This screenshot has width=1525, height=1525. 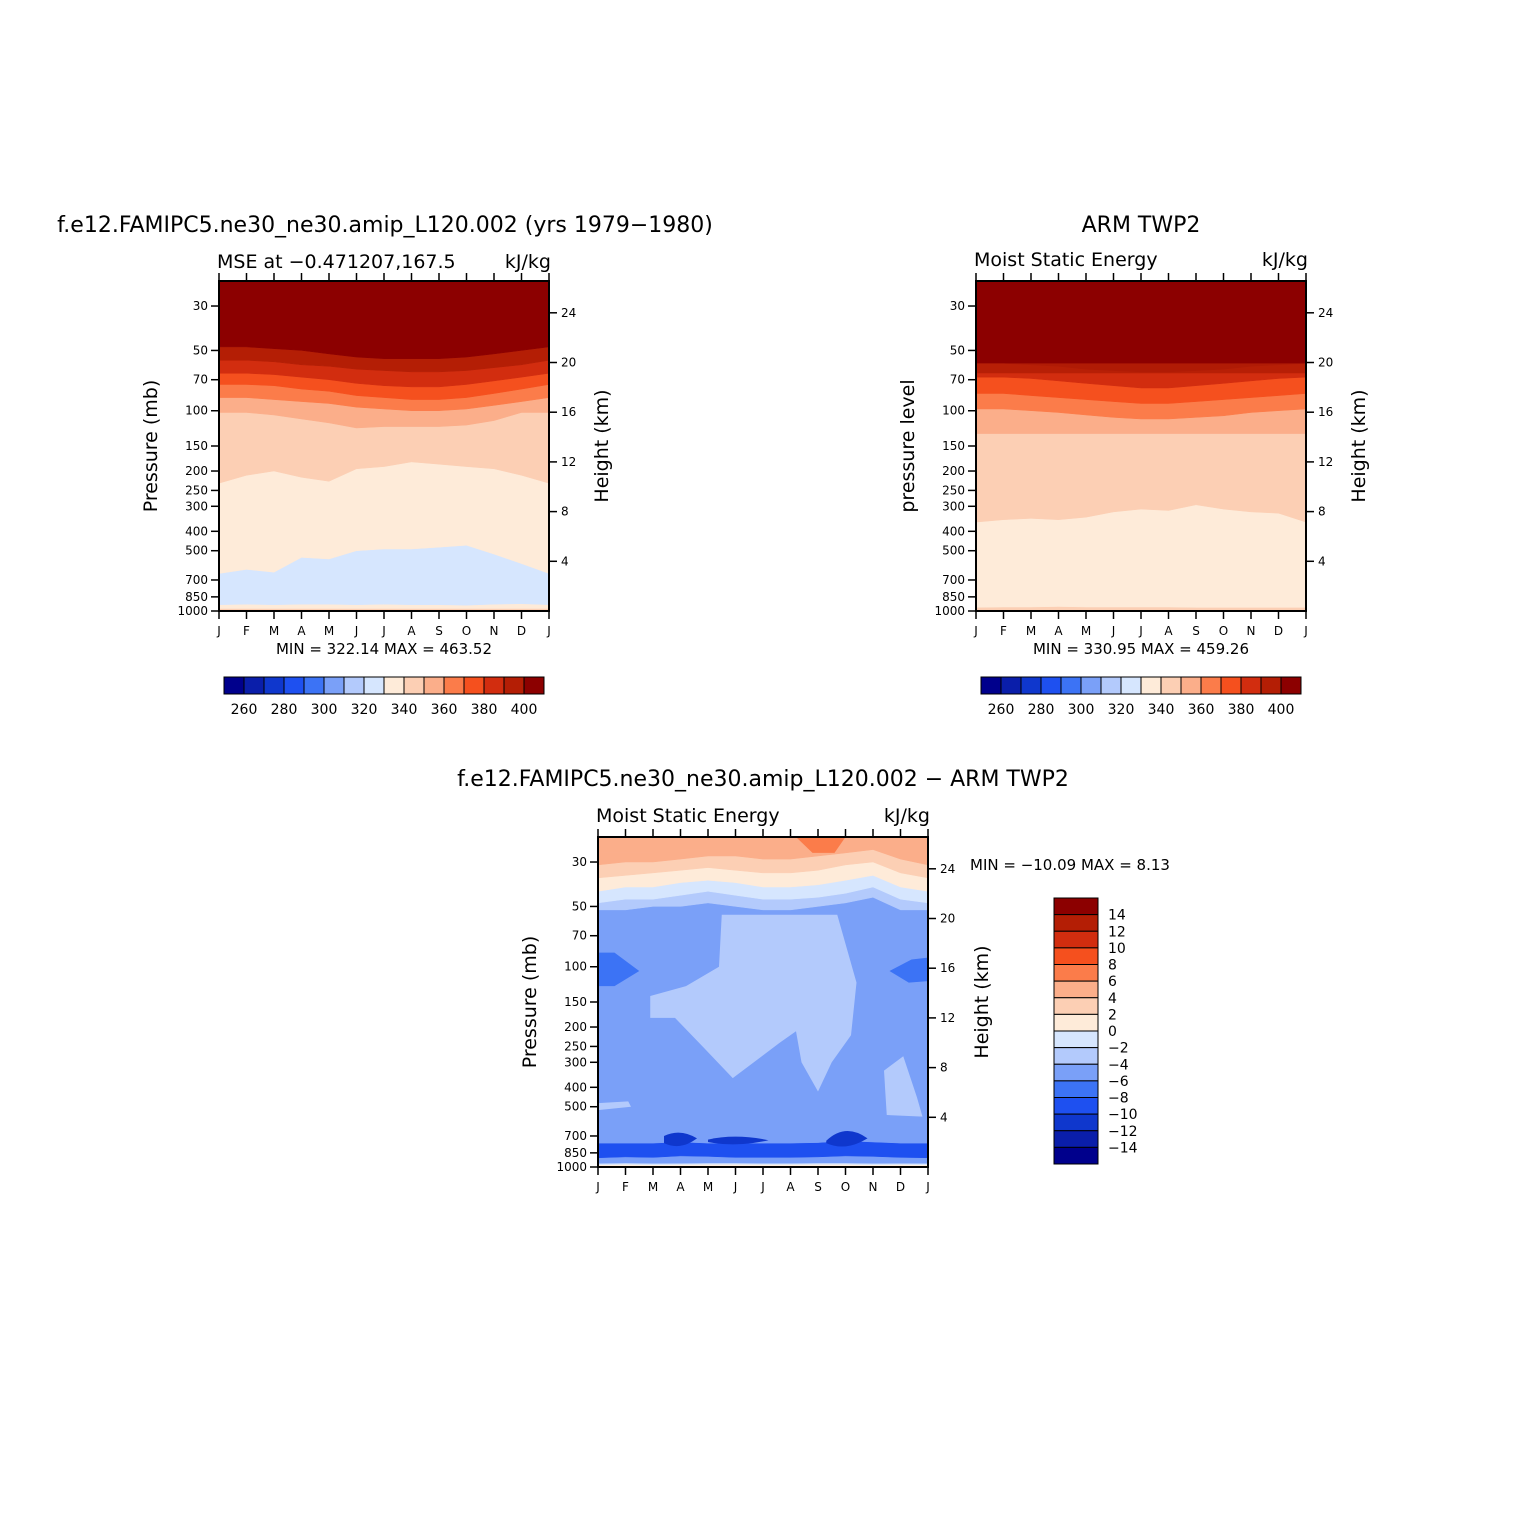 What do you see at coordinates (1359, 445) in the screenshot?
I see `panel-obs-right-axis-label: Height (km)` at bounding box center [1359, 445].